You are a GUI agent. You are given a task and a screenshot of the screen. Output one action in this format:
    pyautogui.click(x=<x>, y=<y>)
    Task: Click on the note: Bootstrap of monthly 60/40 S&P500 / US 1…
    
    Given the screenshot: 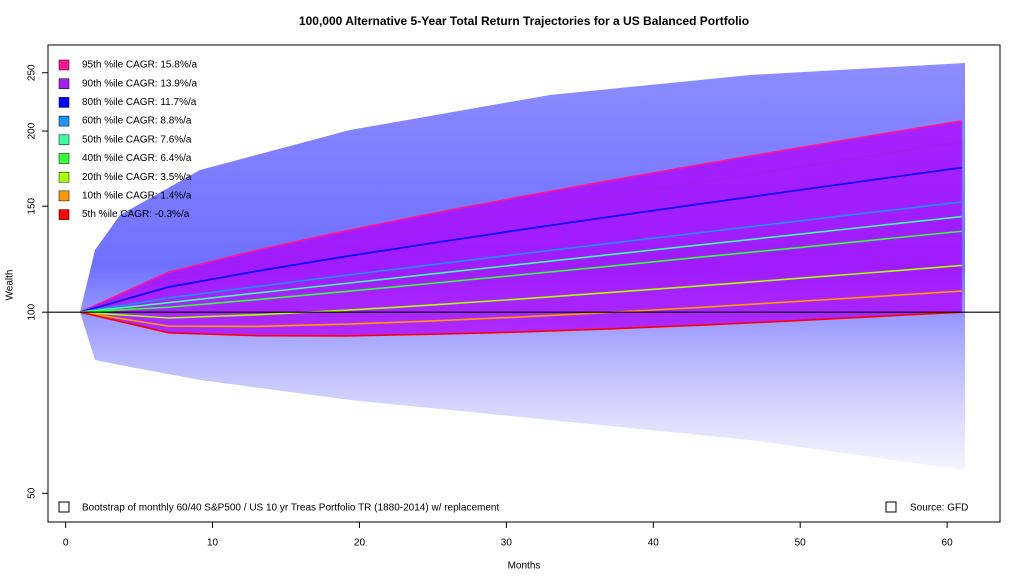 What is the action you would take?
    pyautogui.click(x=290, y=508)
    